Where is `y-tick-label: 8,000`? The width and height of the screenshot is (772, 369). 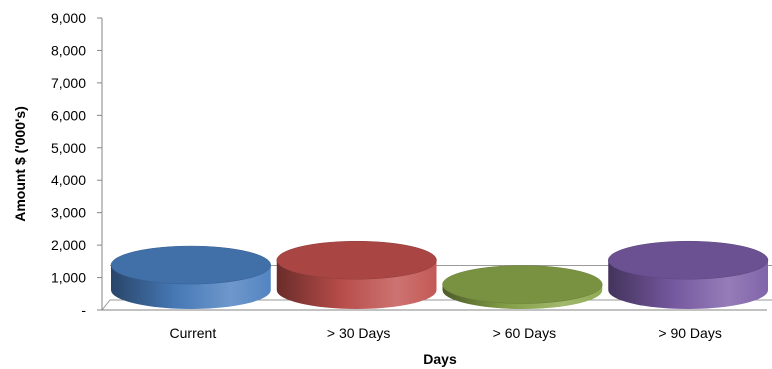 y-tick-label: 8,000 is located at coordinates (68, 50).